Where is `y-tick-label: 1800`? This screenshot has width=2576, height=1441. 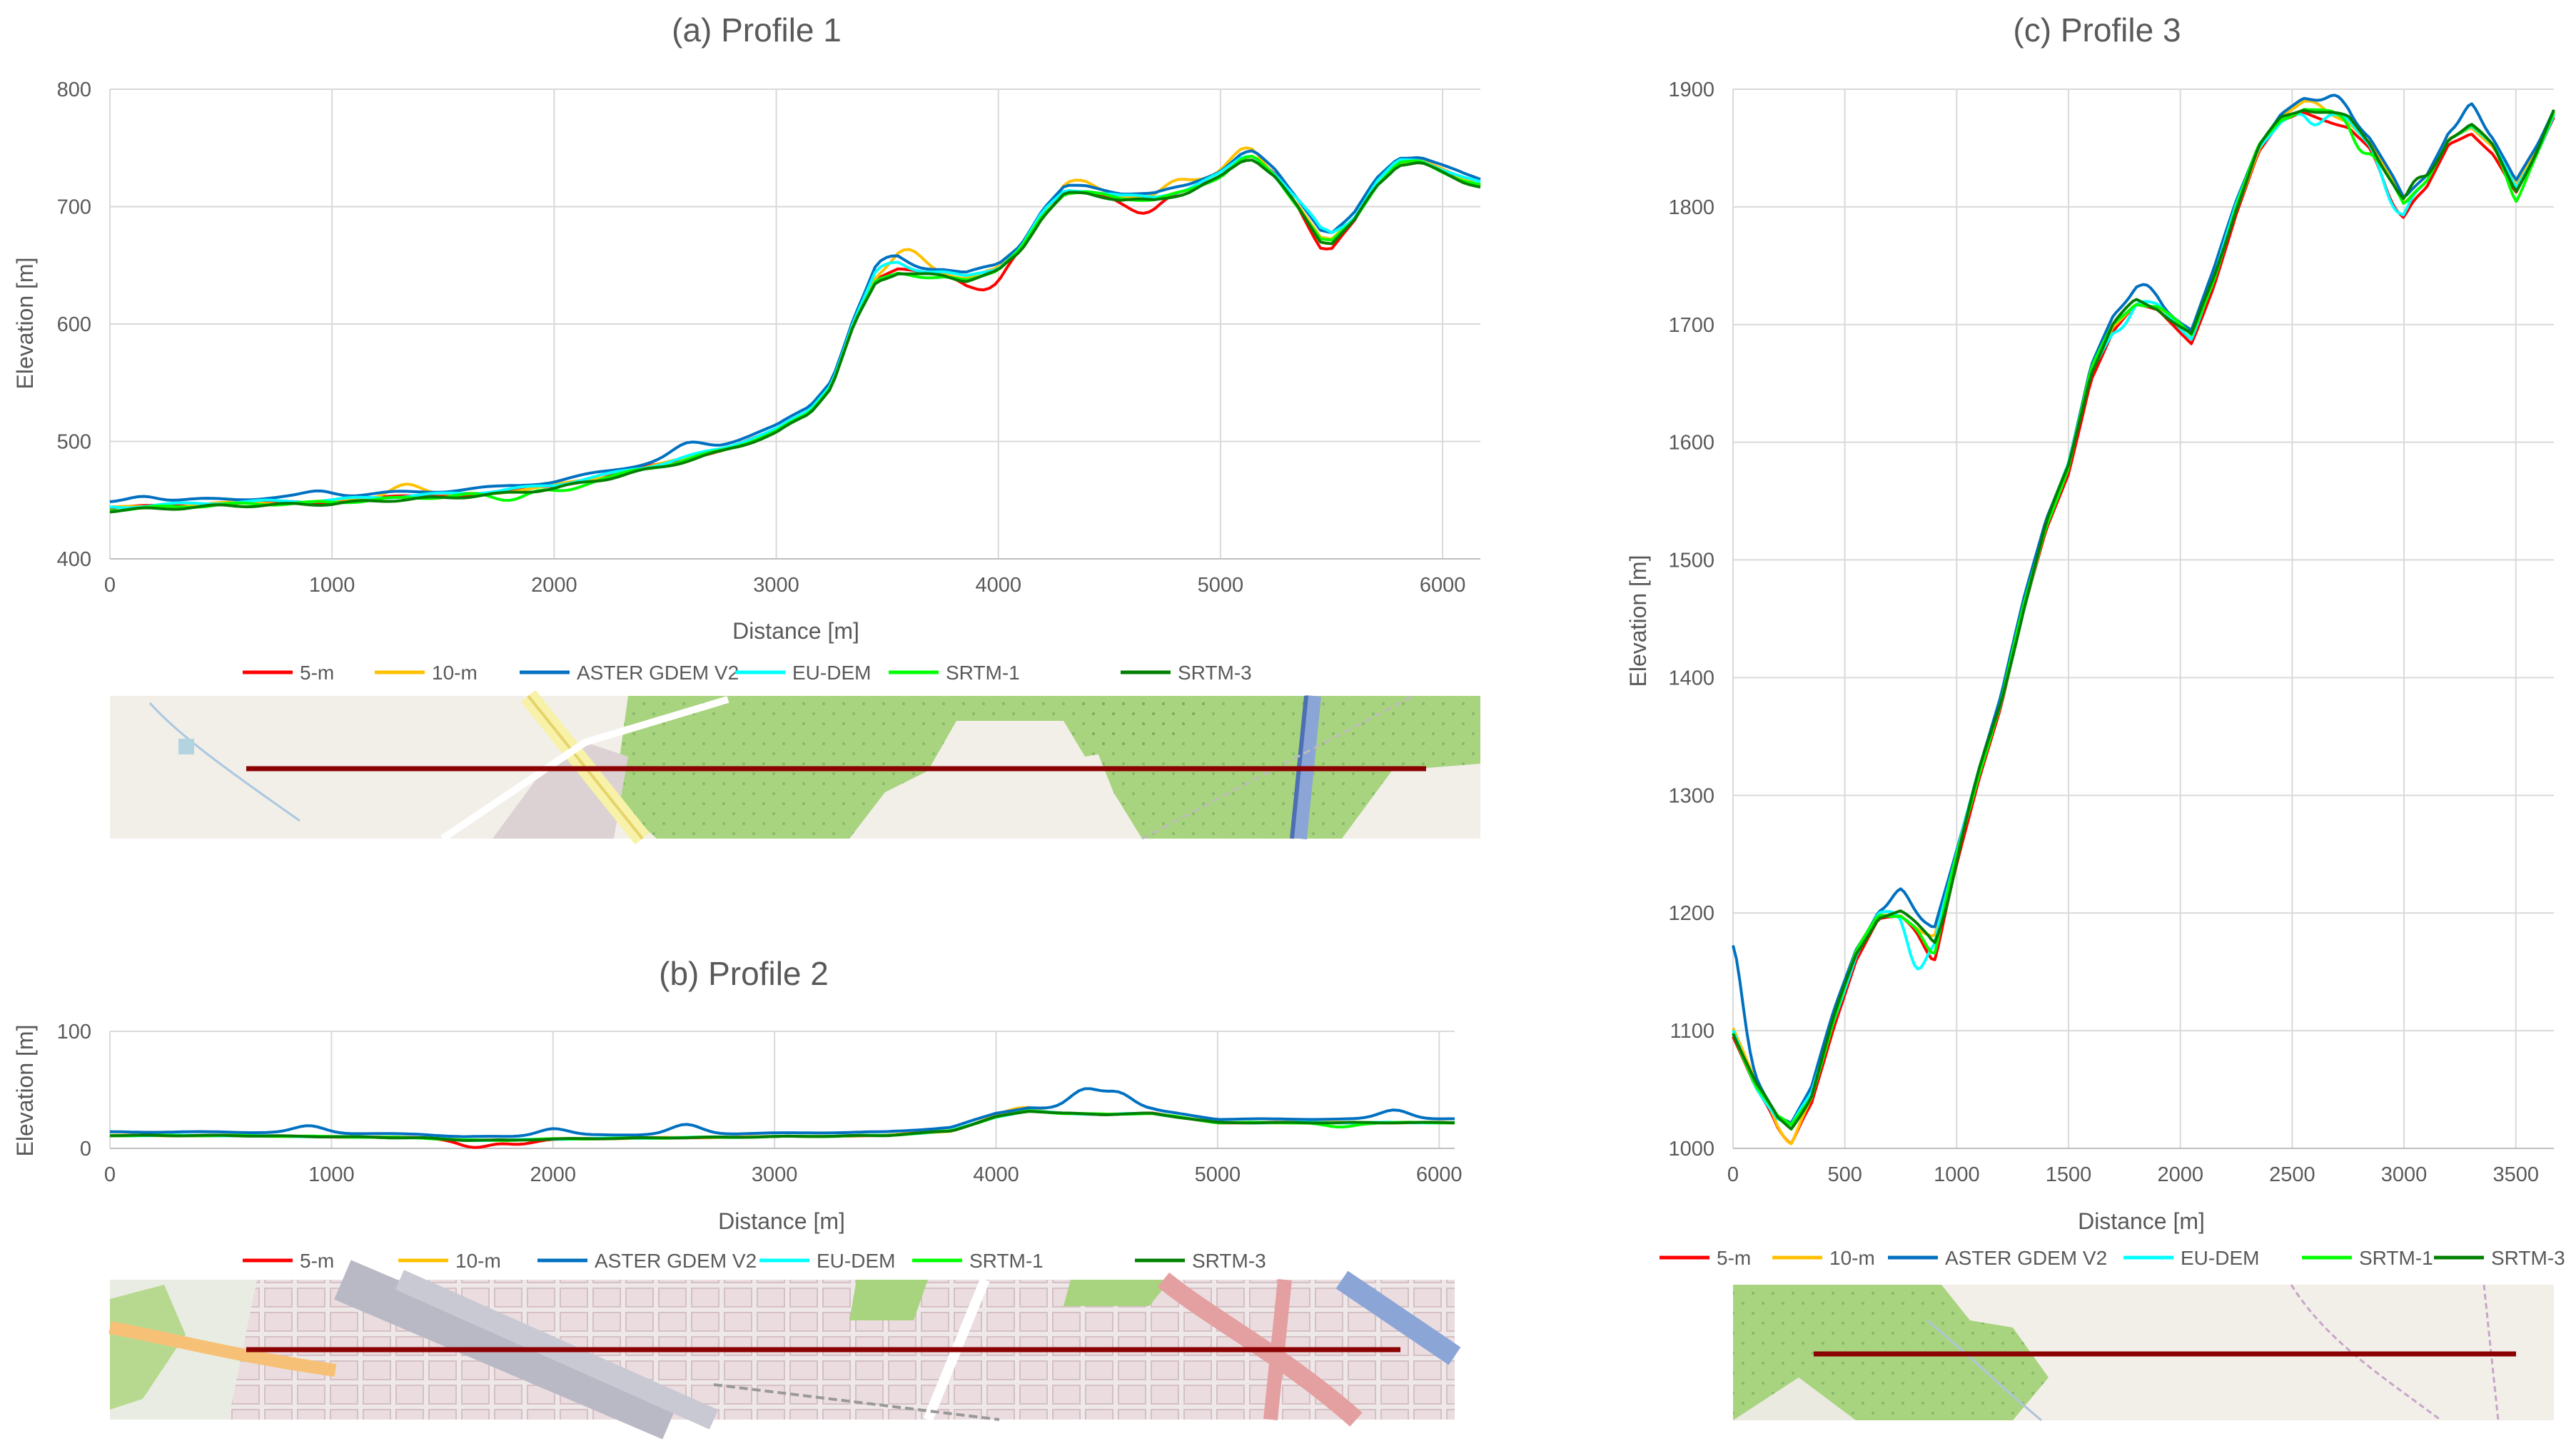
y-tick-label: 1800 is located at coordinates (1691, 207).